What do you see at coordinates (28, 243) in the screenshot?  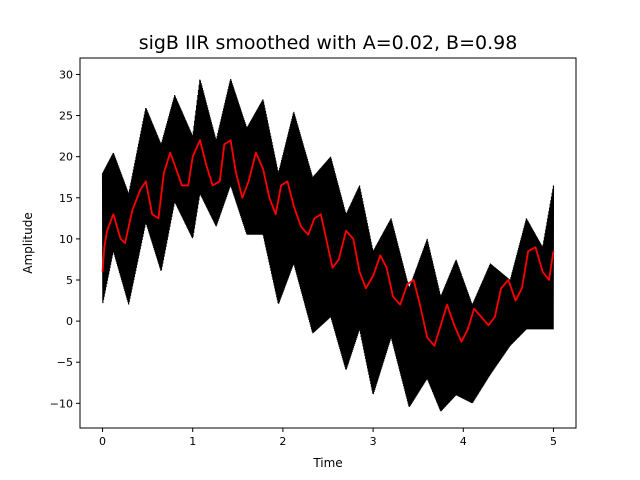 I see `y-axis-label: Amplitude` at bounding box center [28, 243].